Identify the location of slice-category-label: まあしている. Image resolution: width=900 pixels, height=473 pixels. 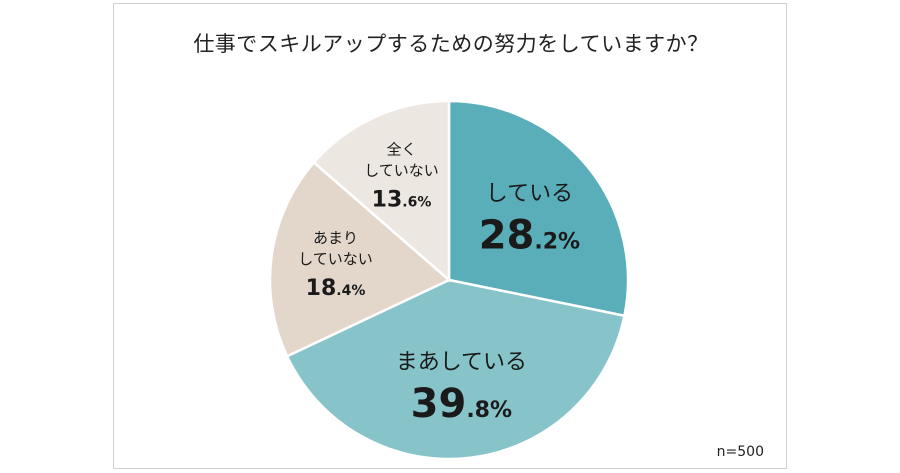
(461, 362).